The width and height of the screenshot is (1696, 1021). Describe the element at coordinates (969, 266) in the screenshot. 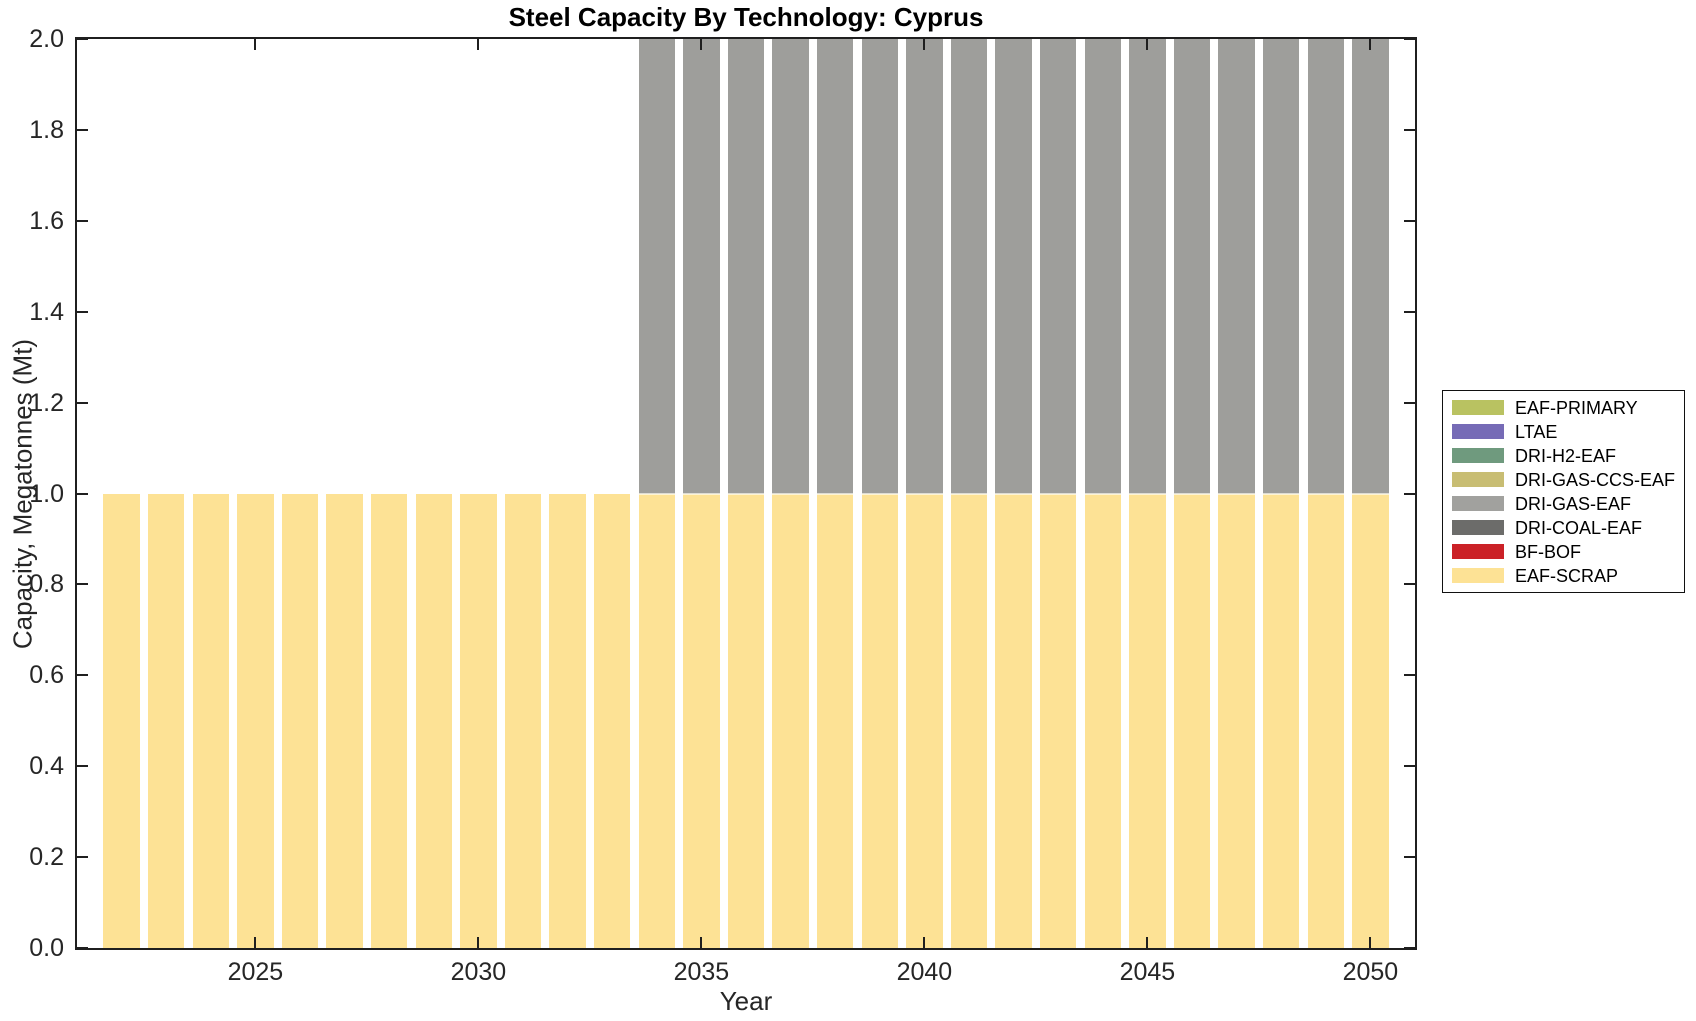

I see `bar-segment-dri-gas-eaf-2041` at that location.